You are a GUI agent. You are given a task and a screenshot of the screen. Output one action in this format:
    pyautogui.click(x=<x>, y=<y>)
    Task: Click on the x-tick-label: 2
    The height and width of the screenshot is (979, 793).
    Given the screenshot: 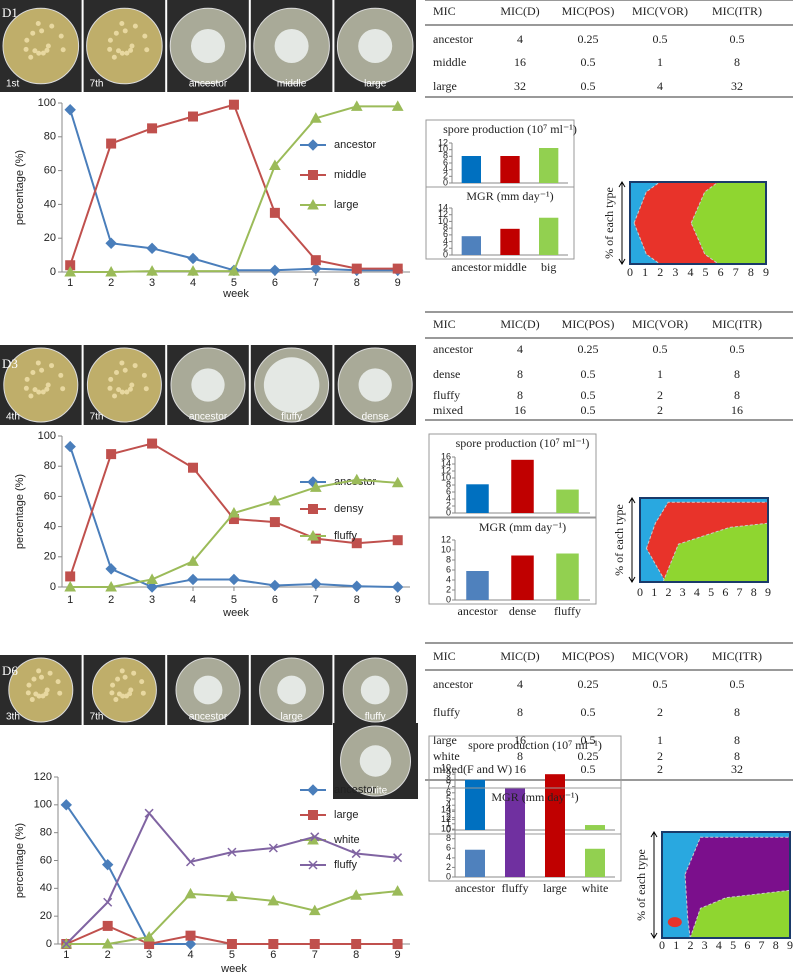 What is the action you would take?
    pyautogui.click(x=111, y=600)
    